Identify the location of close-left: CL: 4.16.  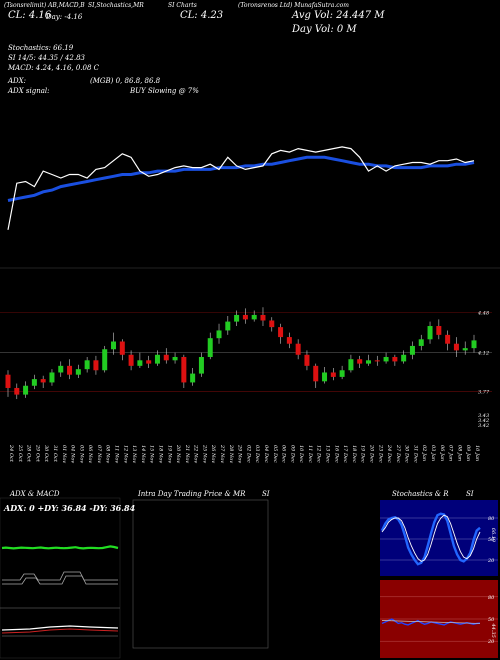
(30, 15).